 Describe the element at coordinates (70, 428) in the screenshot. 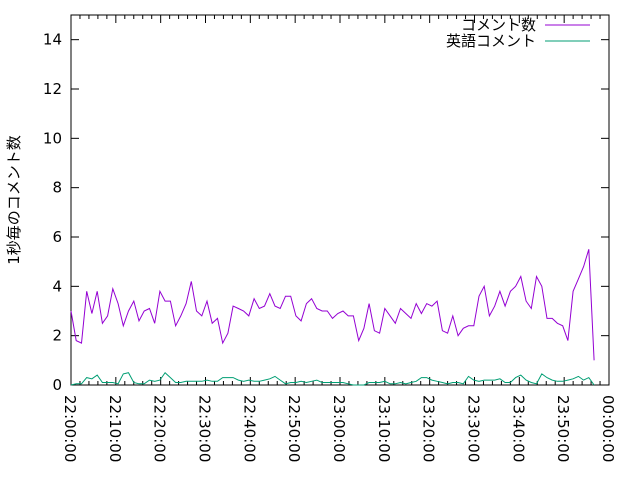

I see `x-tick-label: 22:00:00` at that location.